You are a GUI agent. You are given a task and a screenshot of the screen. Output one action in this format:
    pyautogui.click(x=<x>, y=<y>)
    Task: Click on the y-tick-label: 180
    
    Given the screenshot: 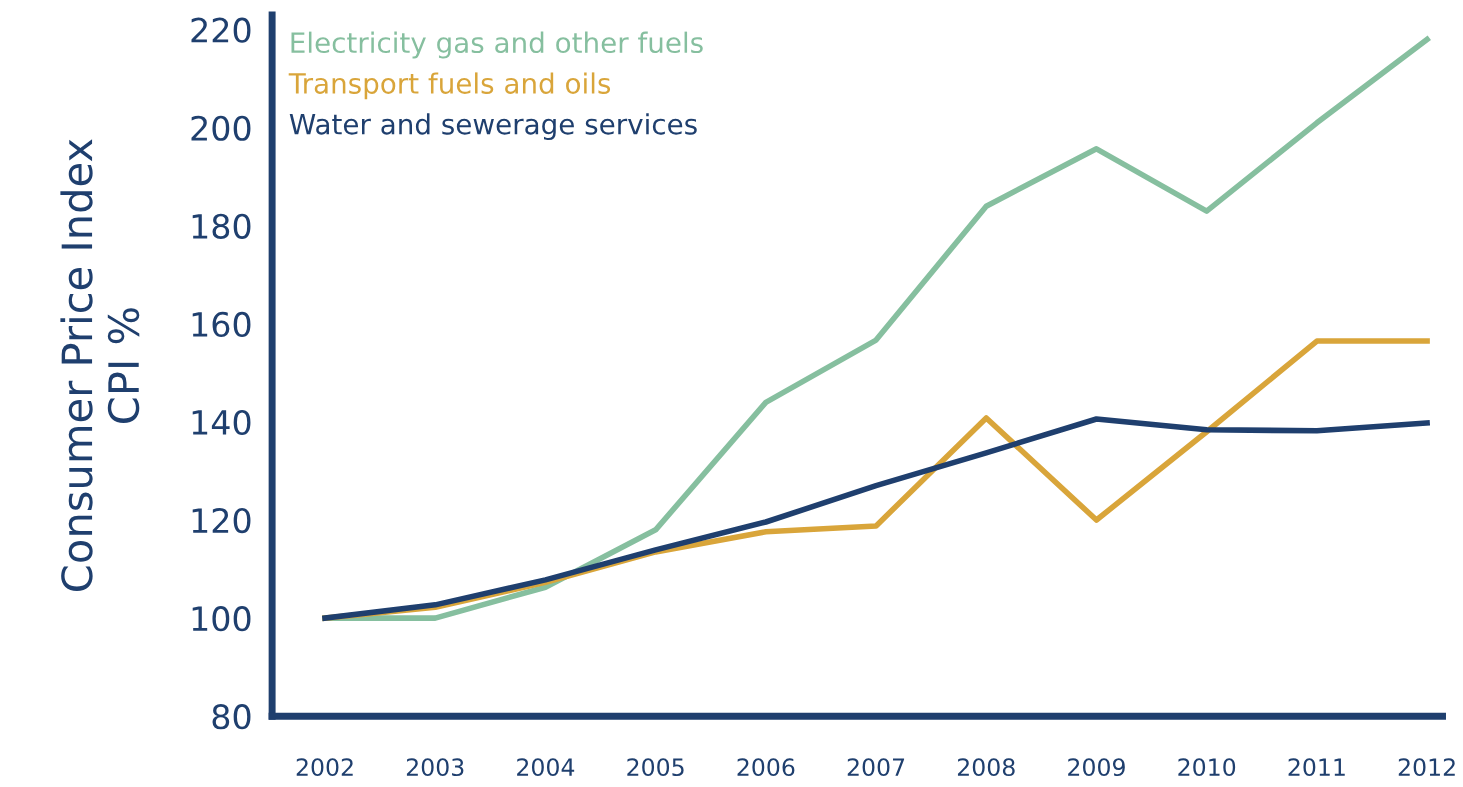 What is the action you would take?
    pyautogui.click(x=221, y=226)
    